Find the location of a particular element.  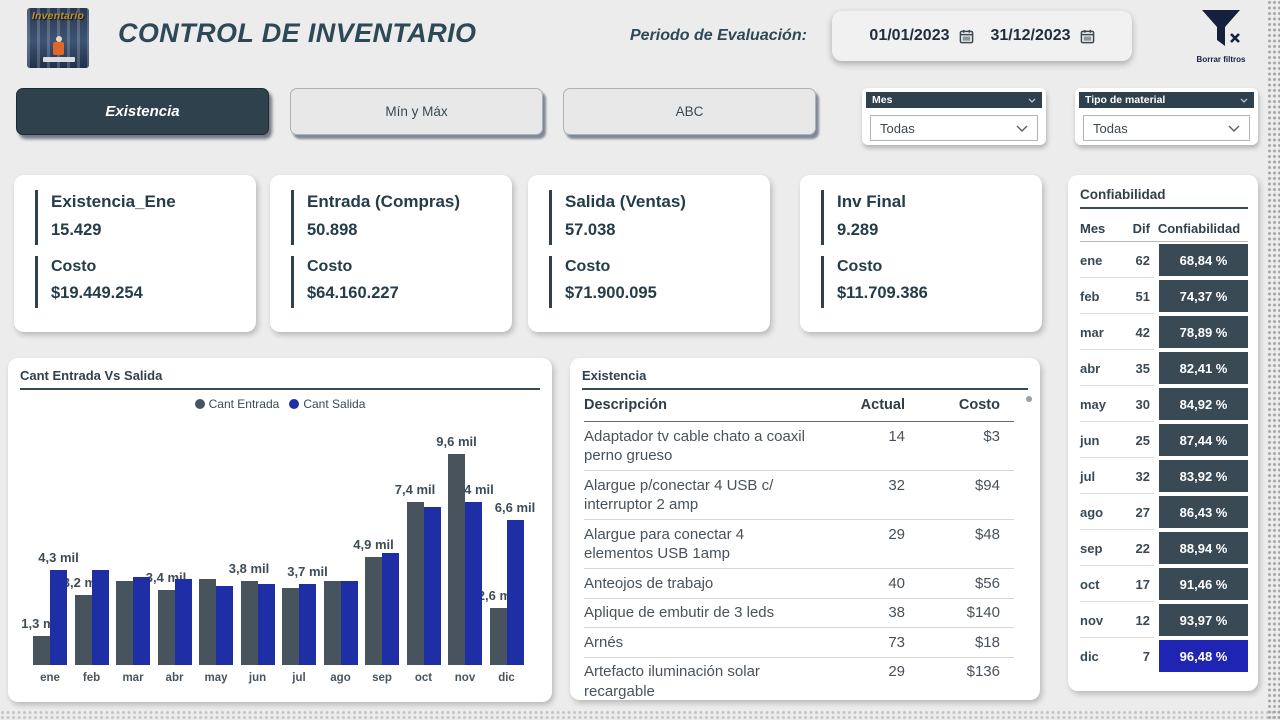

x-axis-label-may: may is located at coordinates (216, 678).